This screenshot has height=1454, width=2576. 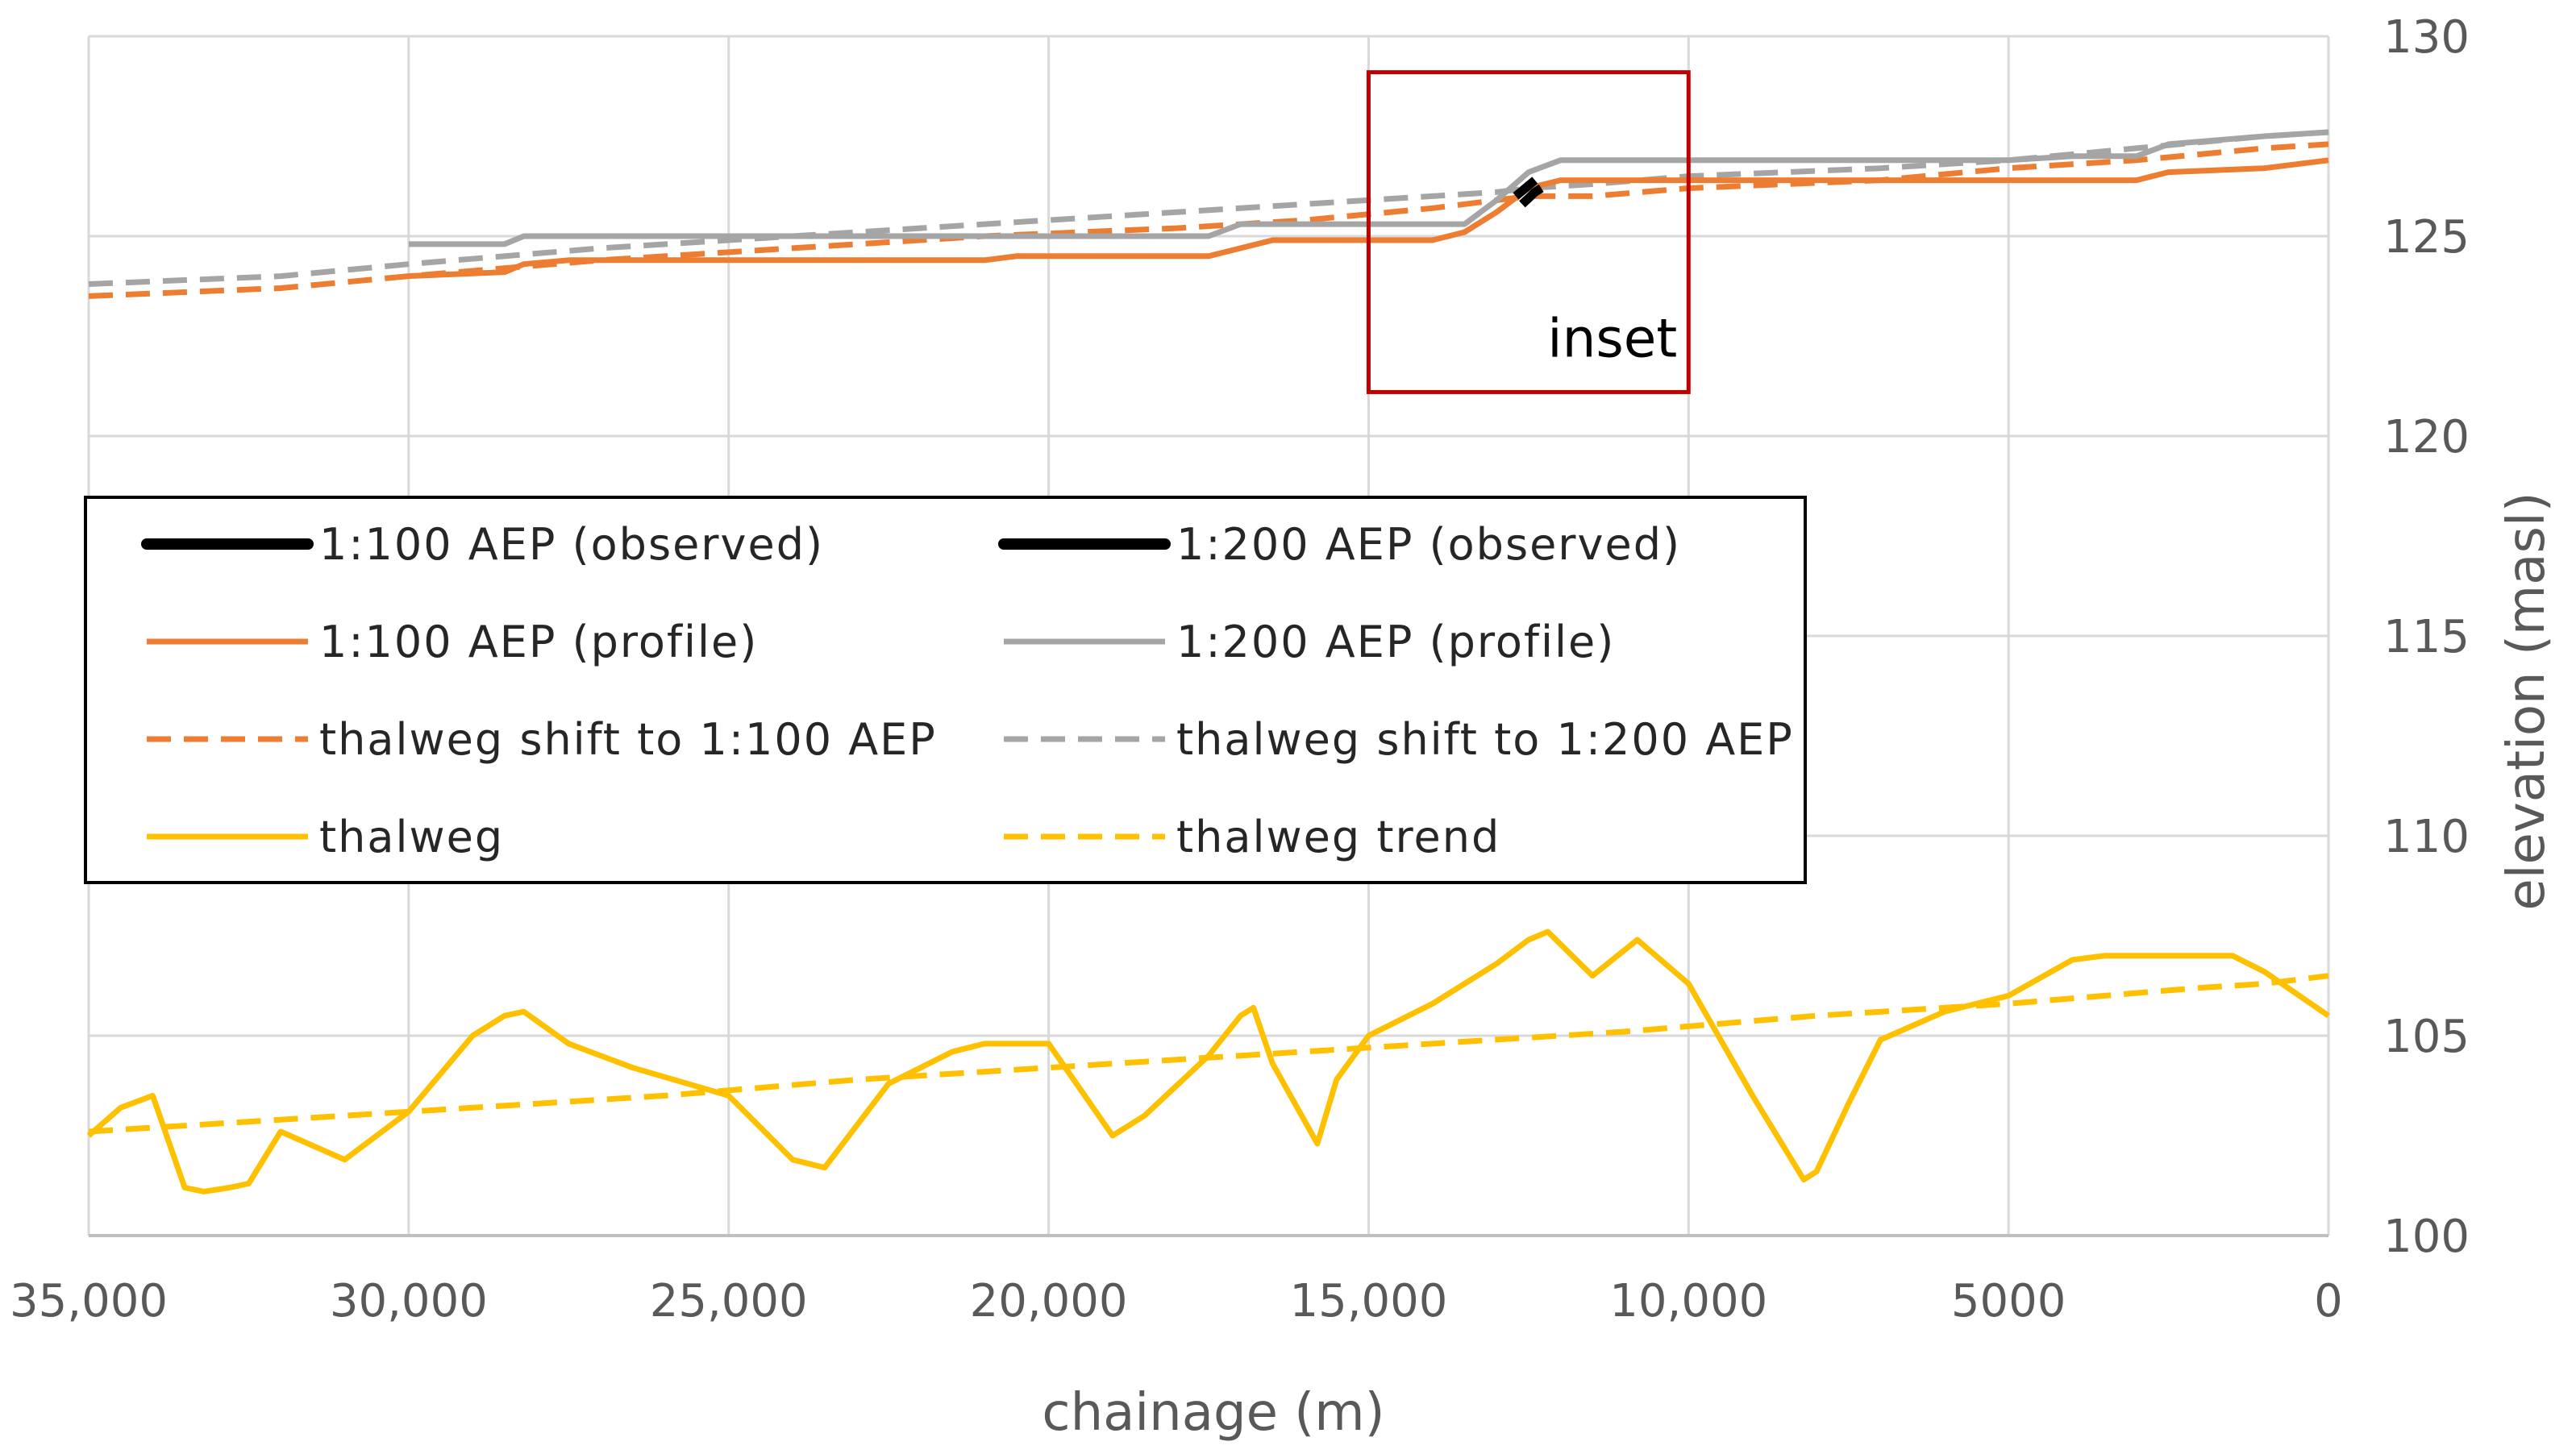 I want to click on y-tick-label: 105, so click(x=2427, y=1037).